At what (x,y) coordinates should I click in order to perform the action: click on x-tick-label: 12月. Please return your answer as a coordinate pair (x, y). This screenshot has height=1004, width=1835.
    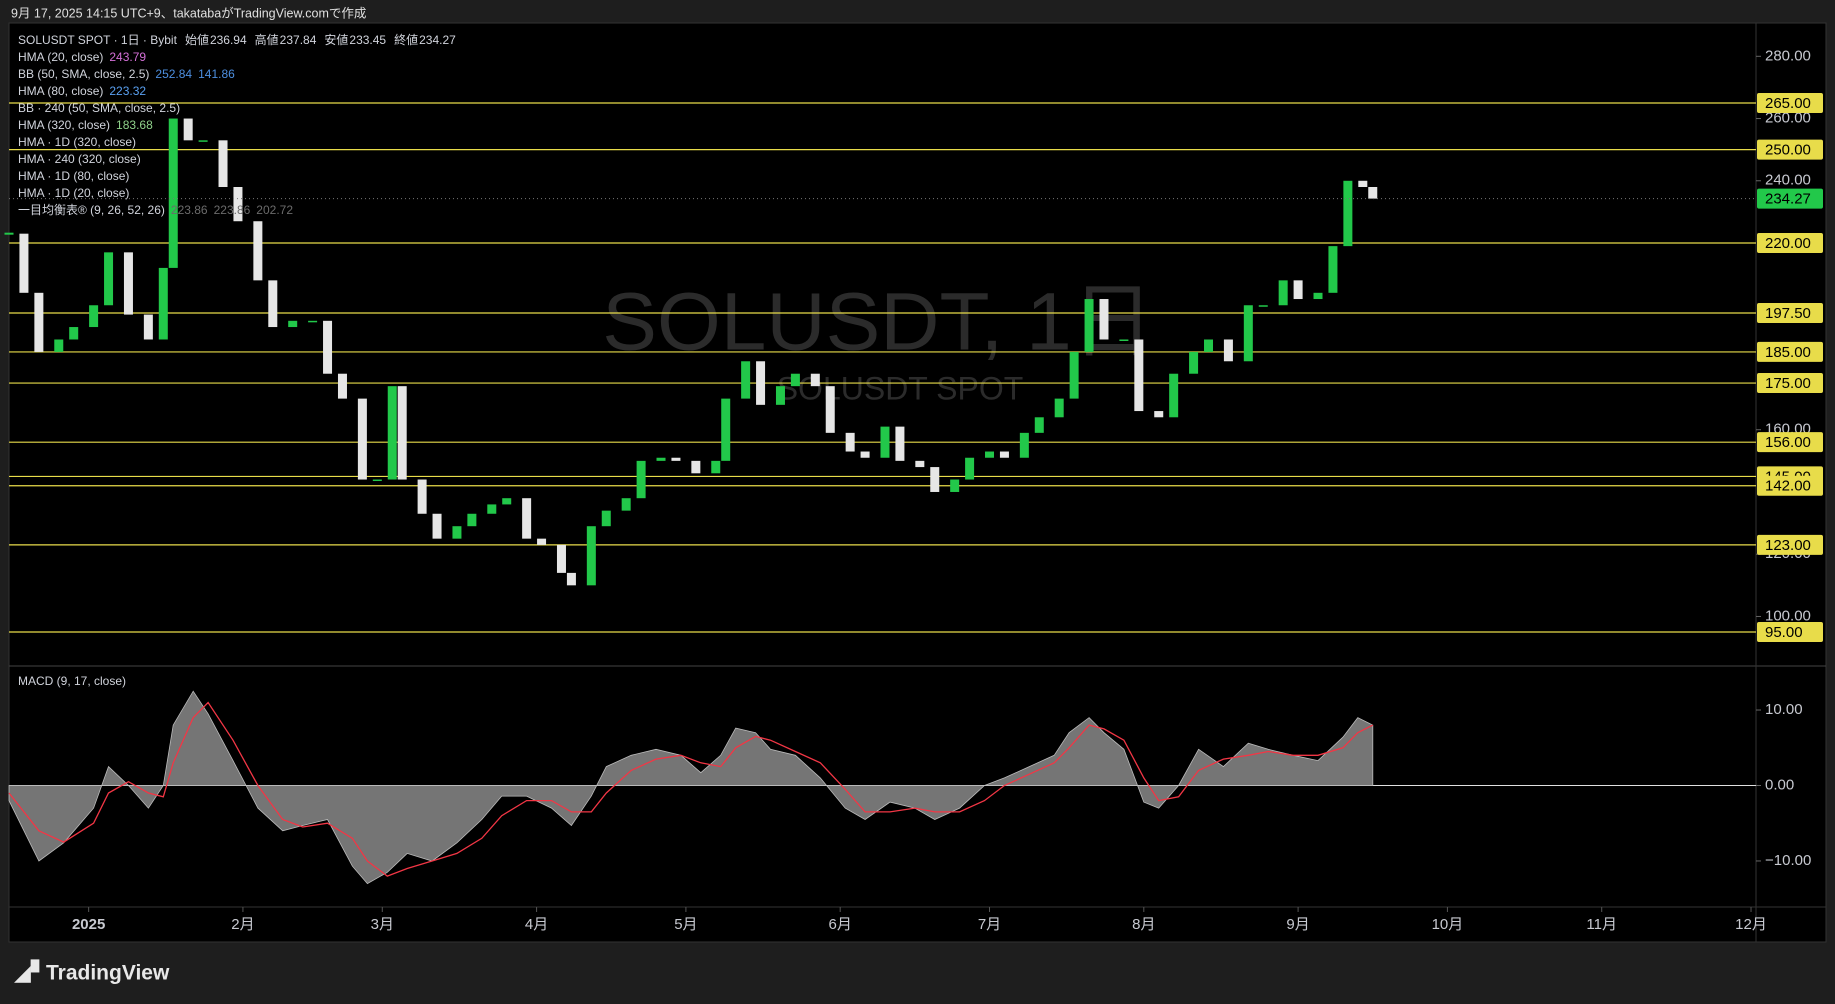
    Looking at the image, I should click on (1751, 924).